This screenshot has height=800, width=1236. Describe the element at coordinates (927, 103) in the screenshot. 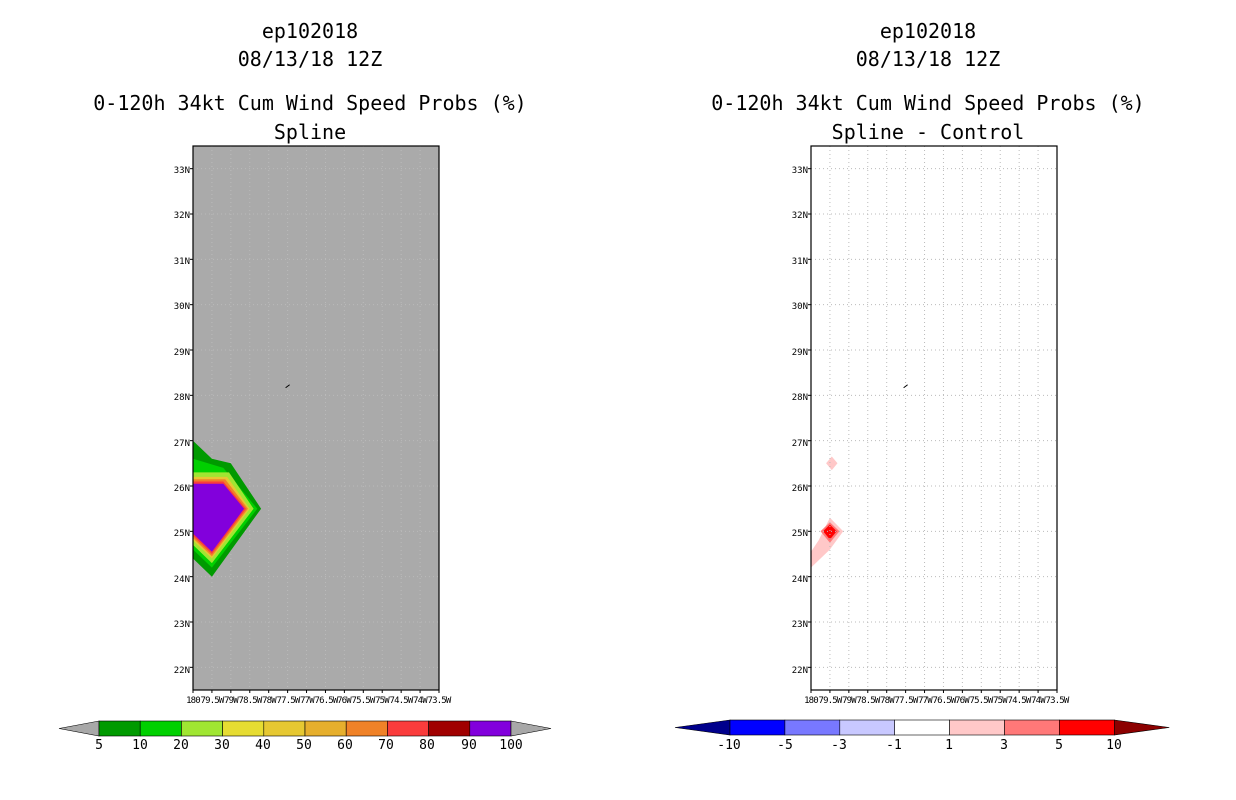

I see `right-chart-title: 0-120h 34kt Cum Wind Speed Probs (%)` at that location.